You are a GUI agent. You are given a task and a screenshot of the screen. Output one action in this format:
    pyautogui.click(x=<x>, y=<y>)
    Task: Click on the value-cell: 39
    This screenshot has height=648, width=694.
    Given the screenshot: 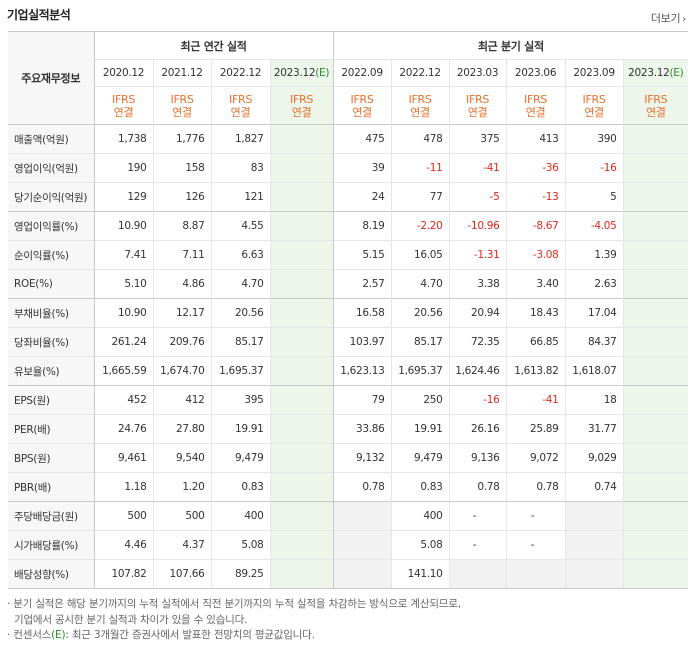 What is the action you would take?
    pyautogui.click(x=362, y=168)
    